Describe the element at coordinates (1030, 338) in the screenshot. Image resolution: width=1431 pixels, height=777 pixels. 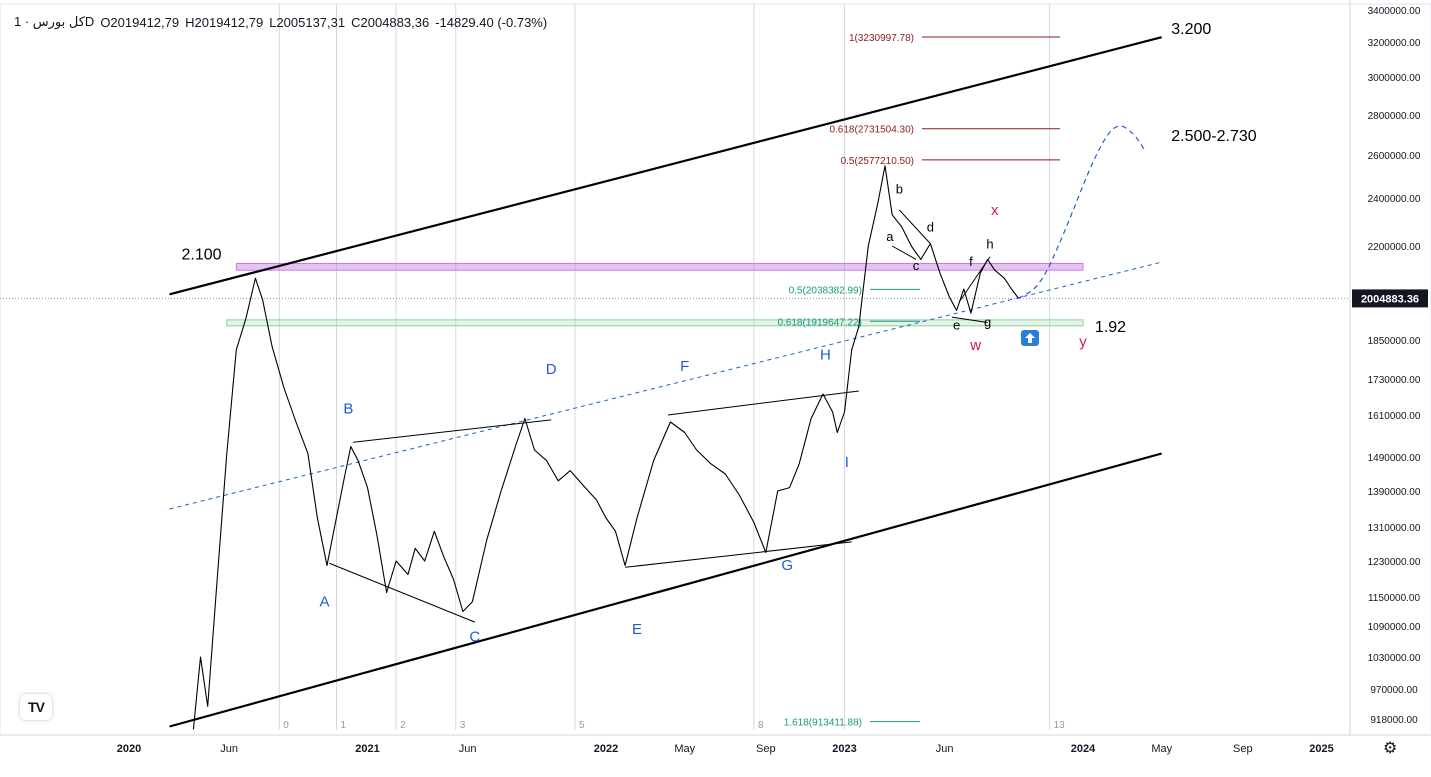
I see `up-arrow-icon` at that location.